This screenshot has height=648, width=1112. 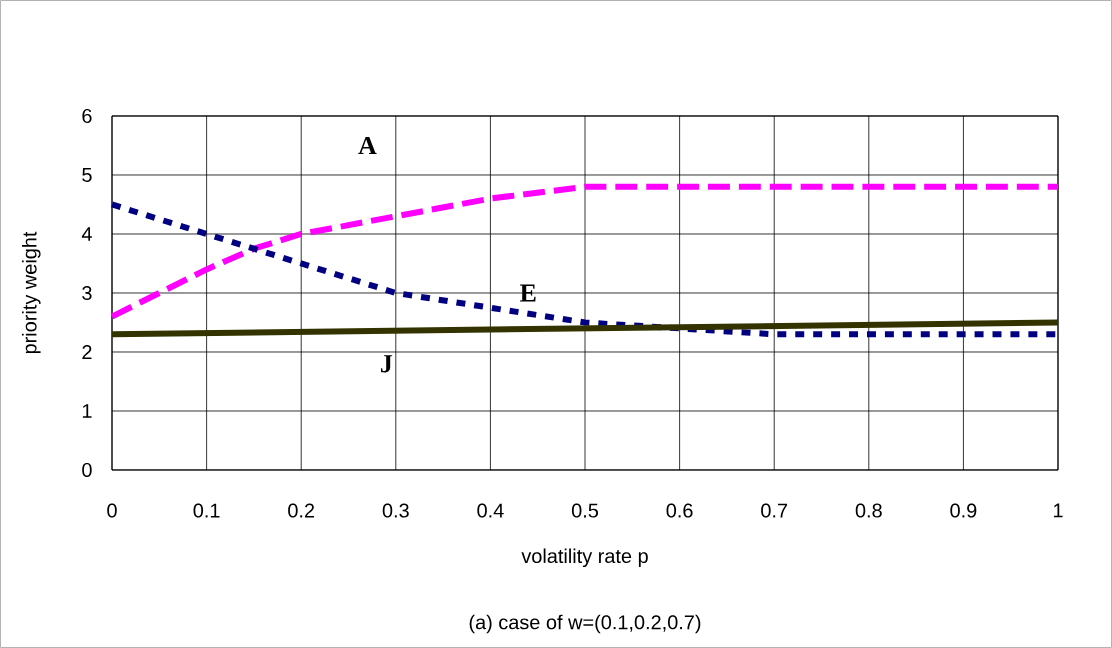 What do you see at coordinates (112, 510) in the screenshot?
I see `x-tick-label: 0` at bounding box center [112, 510].